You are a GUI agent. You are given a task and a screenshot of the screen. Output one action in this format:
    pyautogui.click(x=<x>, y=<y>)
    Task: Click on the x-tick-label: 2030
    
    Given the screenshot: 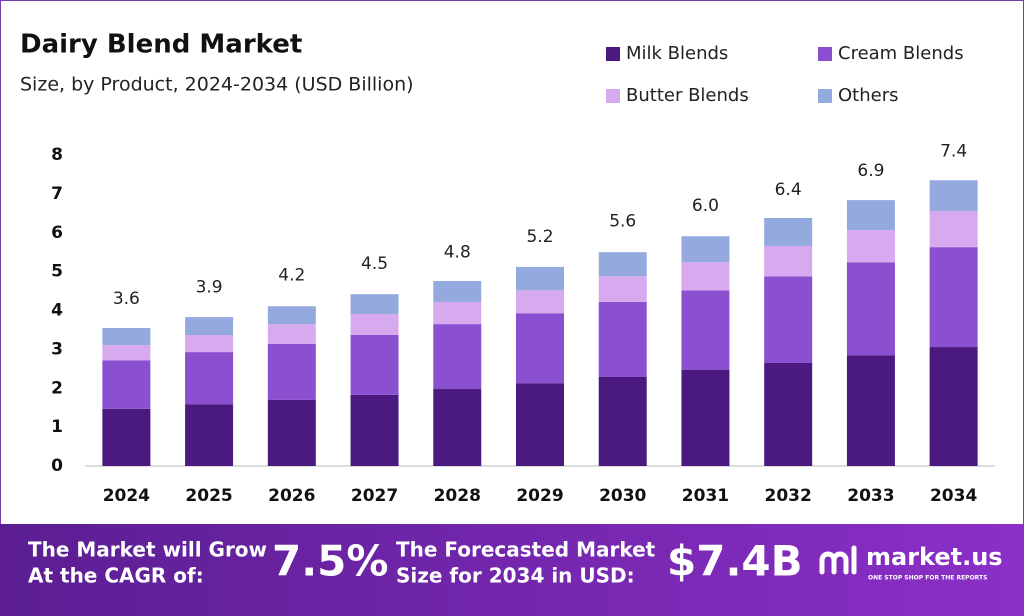 What is the action you would take?
    pyautogui.click(x=622, y=496)
    